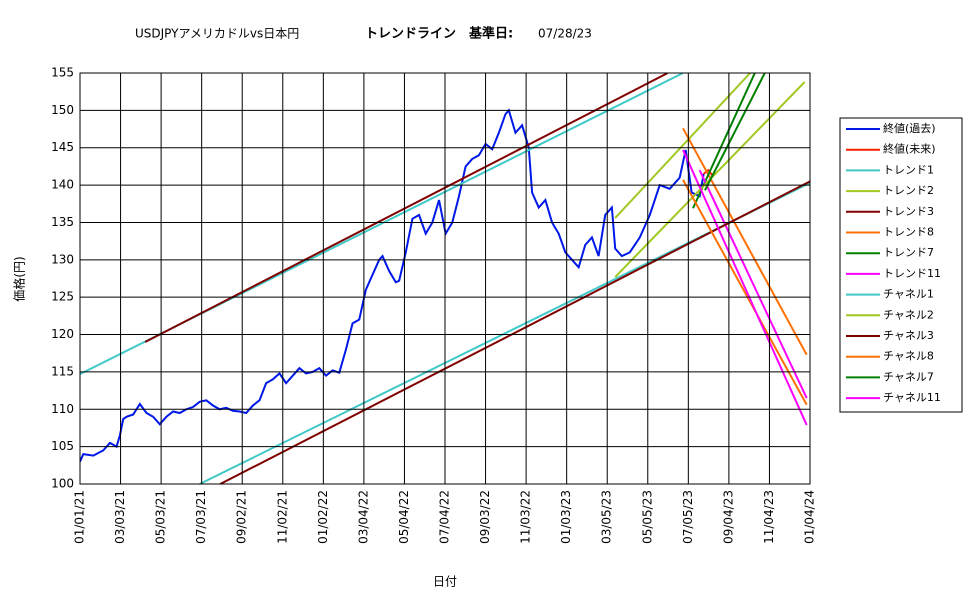  What do you see at coordinates (242, 517) in the screenshot?
I see `x-tick-label: 09/02/21` at bounding box center [242, 517].